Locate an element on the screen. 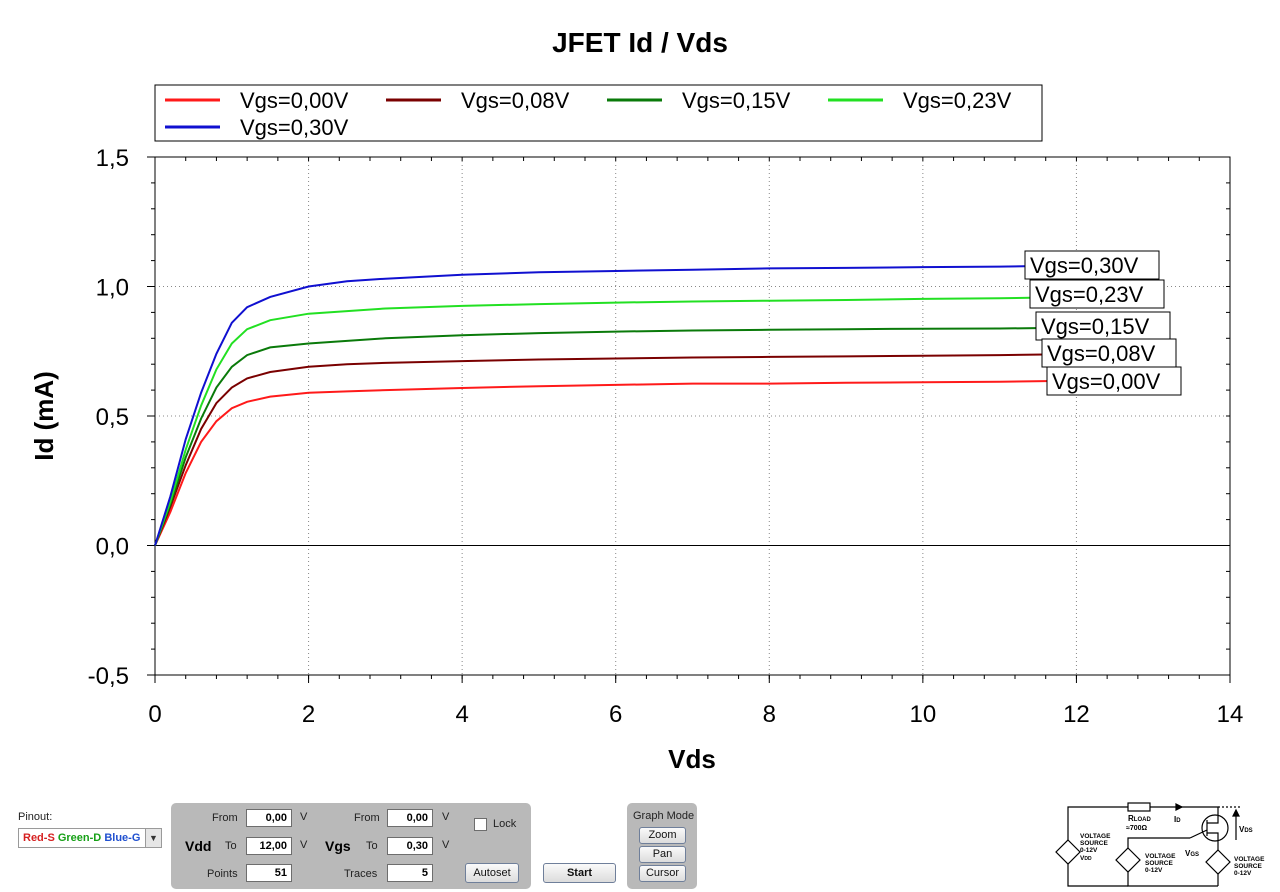 This screenshot has height=892, width=1280. vds-label: VDS is located at coordinates (1246, 829).